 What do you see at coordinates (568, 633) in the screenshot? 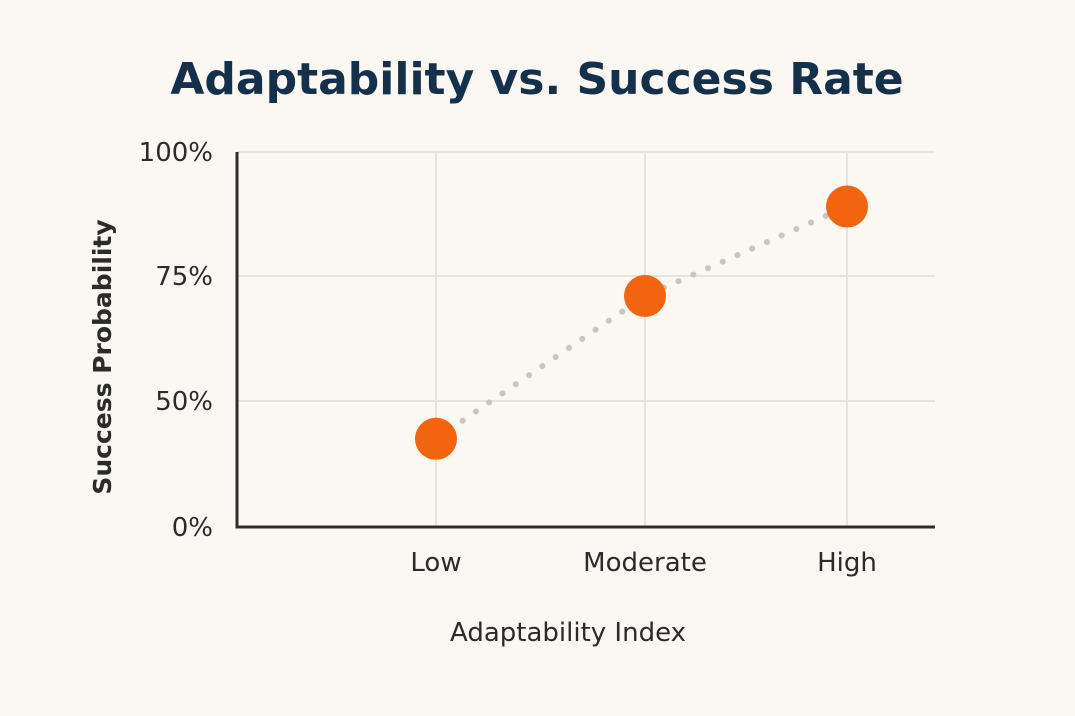
I see `x-axis-label: Adaptability Index` at bounding box center [568, 633].